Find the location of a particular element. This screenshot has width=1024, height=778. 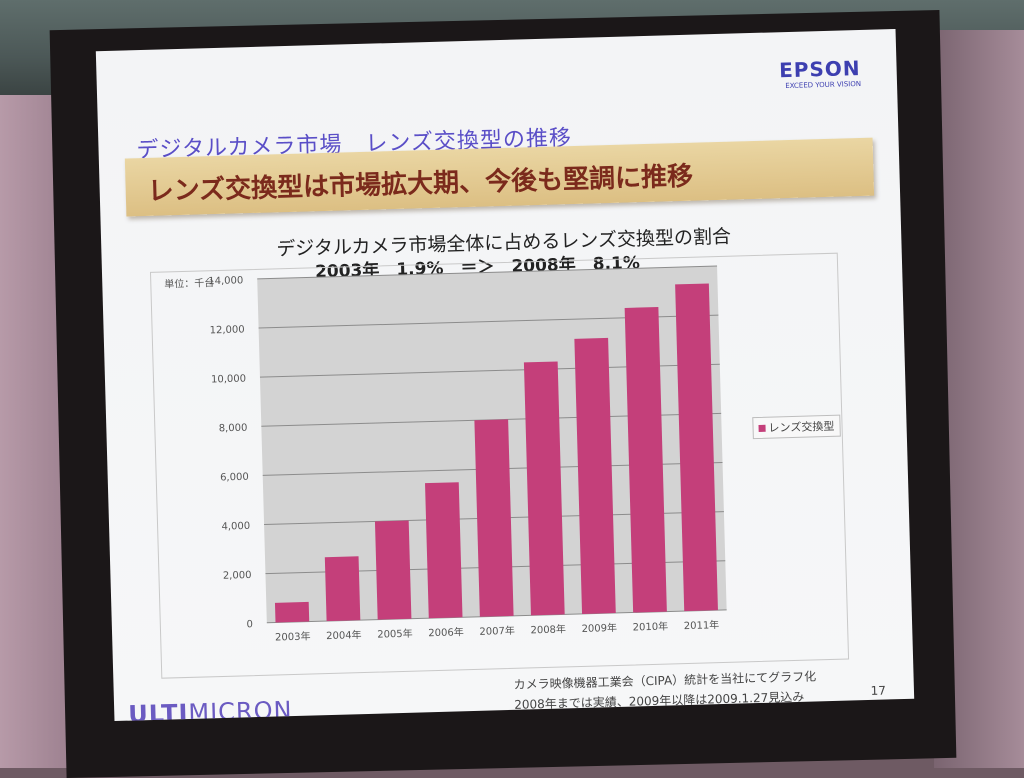

x-tick-label: 2005年 is located at coordinates (395, 634).